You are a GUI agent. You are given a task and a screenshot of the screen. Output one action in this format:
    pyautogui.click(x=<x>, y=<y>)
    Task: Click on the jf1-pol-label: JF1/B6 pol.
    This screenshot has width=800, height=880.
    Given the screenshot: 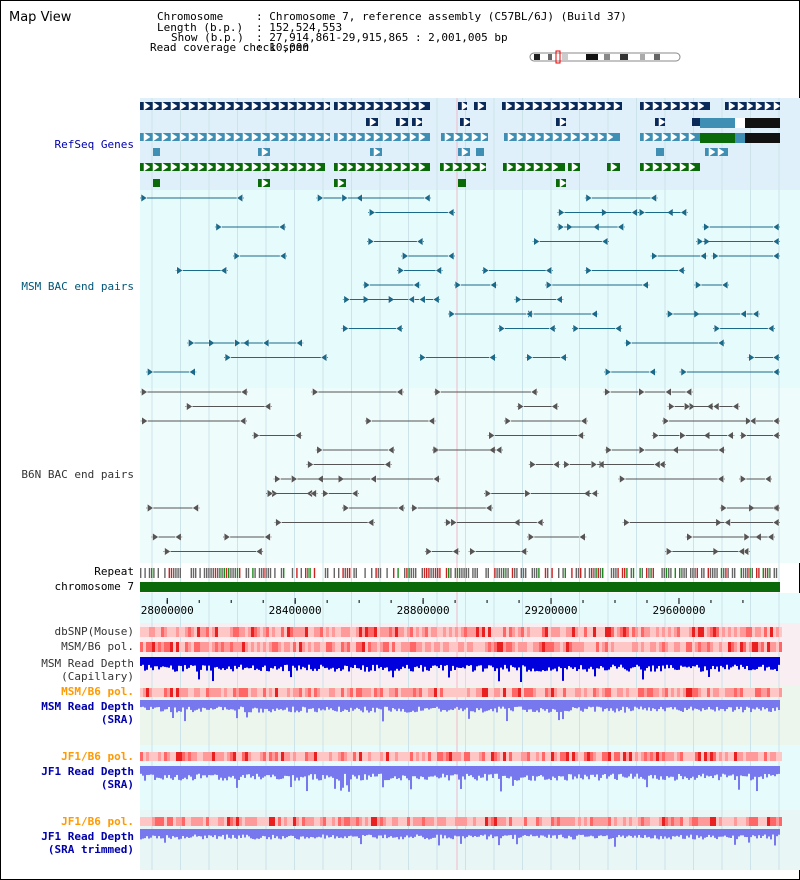 What is the action you would take?
    pyautogui.click(x=97, y=756)
    